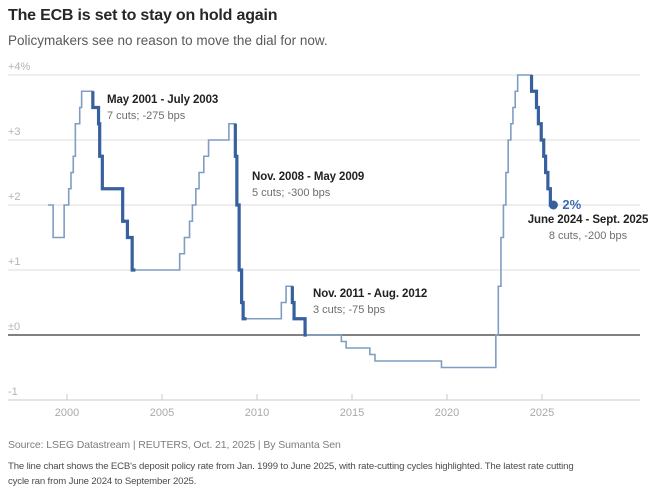 The image size is (671, 495). I want to click on x-axis-tick-label: 2025, so click(542, 413).